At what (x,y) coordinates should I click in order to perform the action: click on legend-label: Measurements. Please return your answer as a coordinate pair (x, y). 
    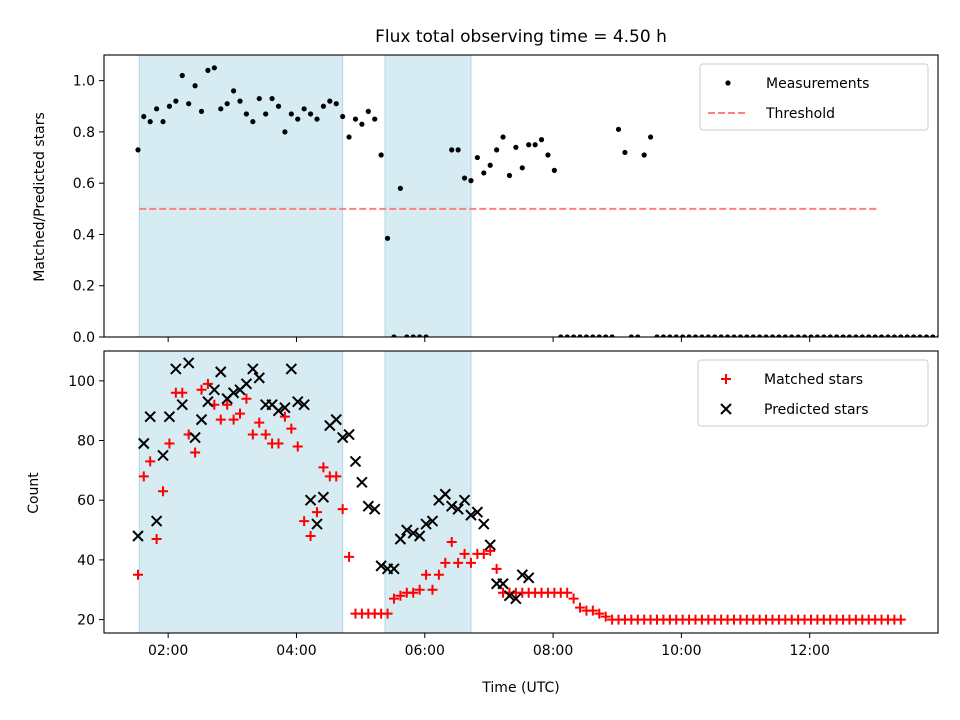
    Looking at the image, I should click on (817, 84).